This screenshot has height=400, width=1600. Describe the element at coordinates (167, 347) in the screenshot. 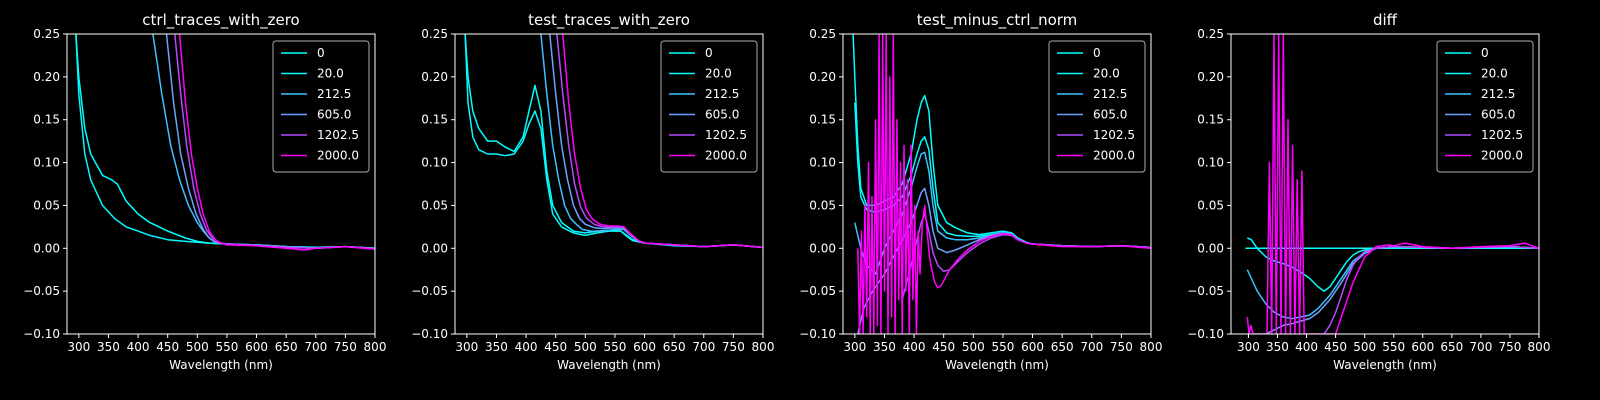

I see `x-tick-label: 450` at that location.